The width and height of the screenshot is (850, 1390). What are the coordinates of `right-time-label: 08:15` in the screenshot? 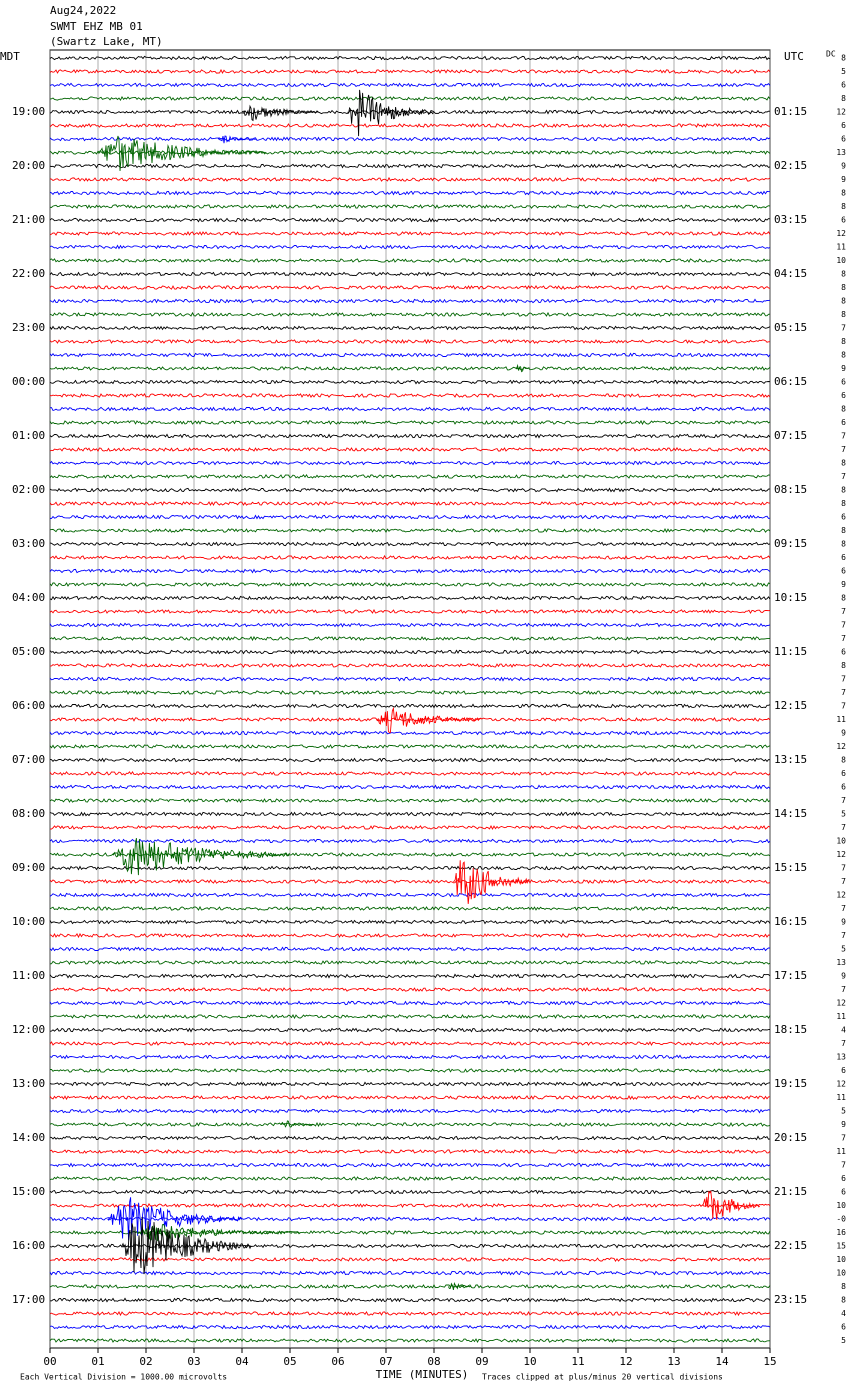 It's located at (790, 489).